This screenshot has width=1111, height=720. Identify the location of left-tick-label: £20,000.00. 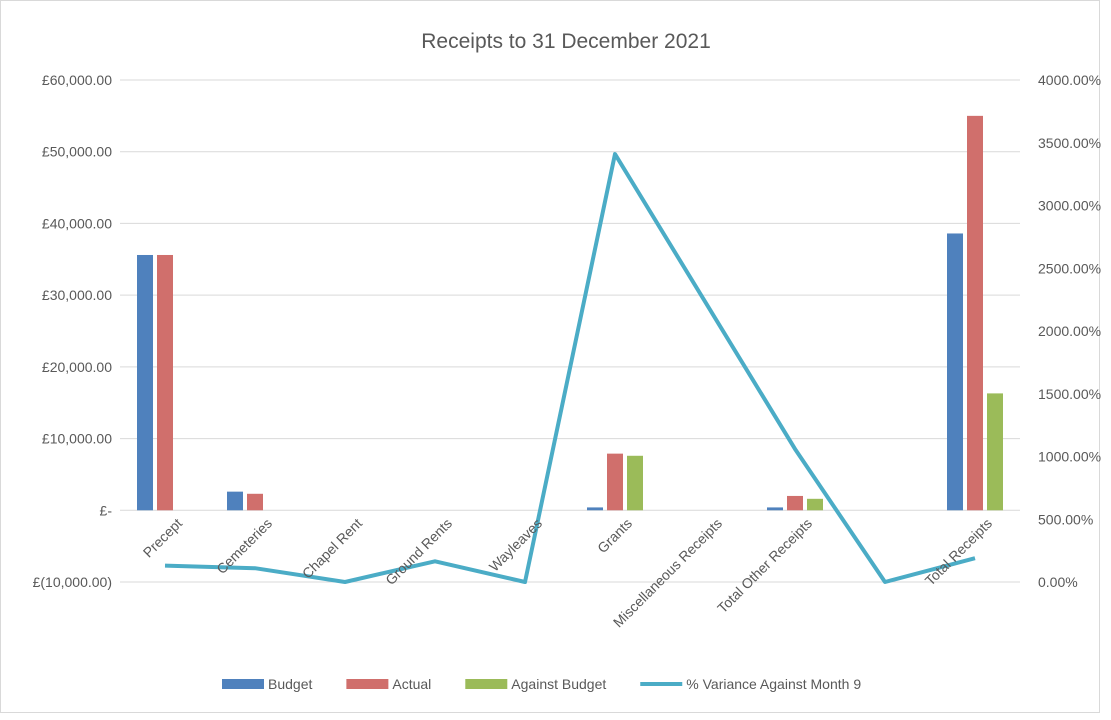
(77, 367).